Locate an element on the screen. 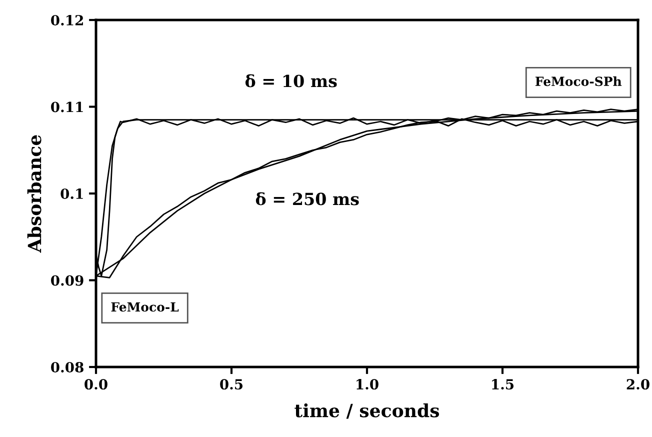 Image resolution: width=652 pixels, height=437 pixels. x-tick-label: 0.0 is located at coordinates (96, 384).